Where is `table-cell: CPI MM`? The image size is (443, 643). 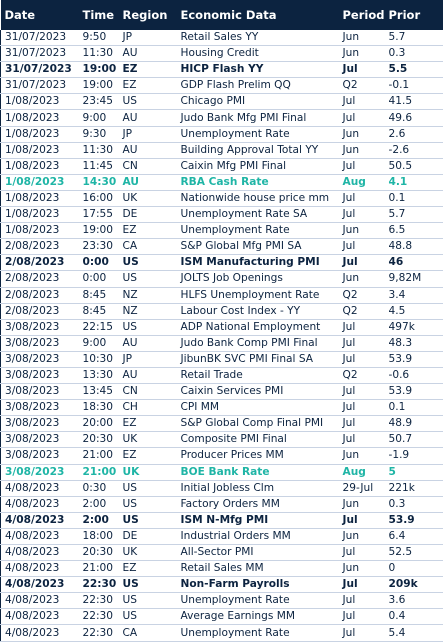
table-cell: CPI MM is located at coordinates (257, 408).